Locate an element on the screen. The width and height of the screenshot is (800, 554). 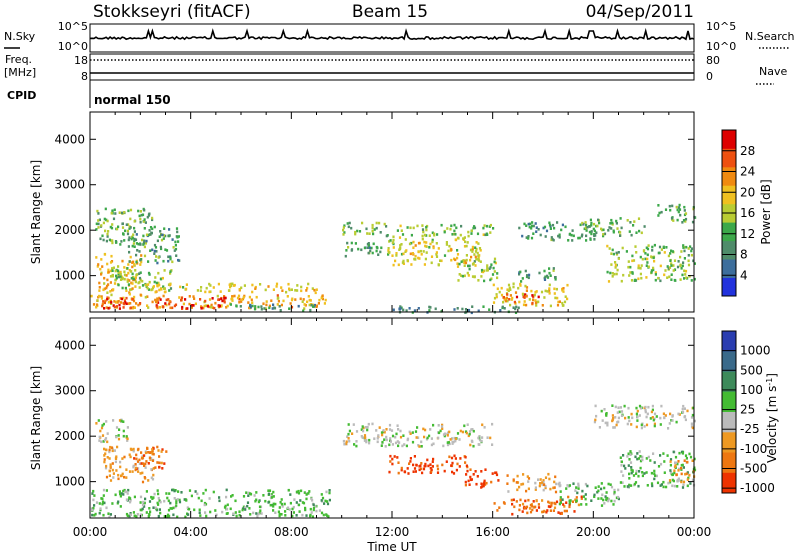
time-tick-label: 00:00 is located at coordinates (694, 532).